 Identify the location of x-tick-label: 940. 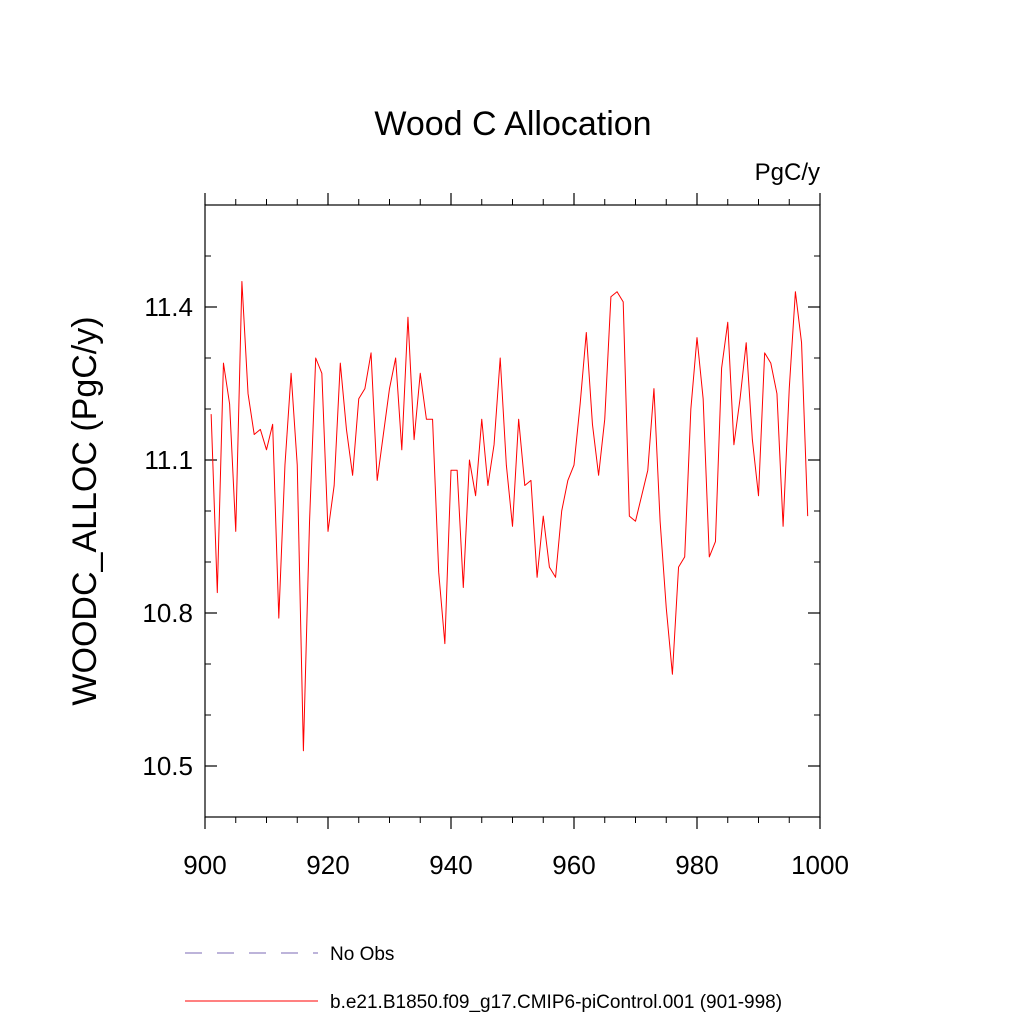
(450, 865).